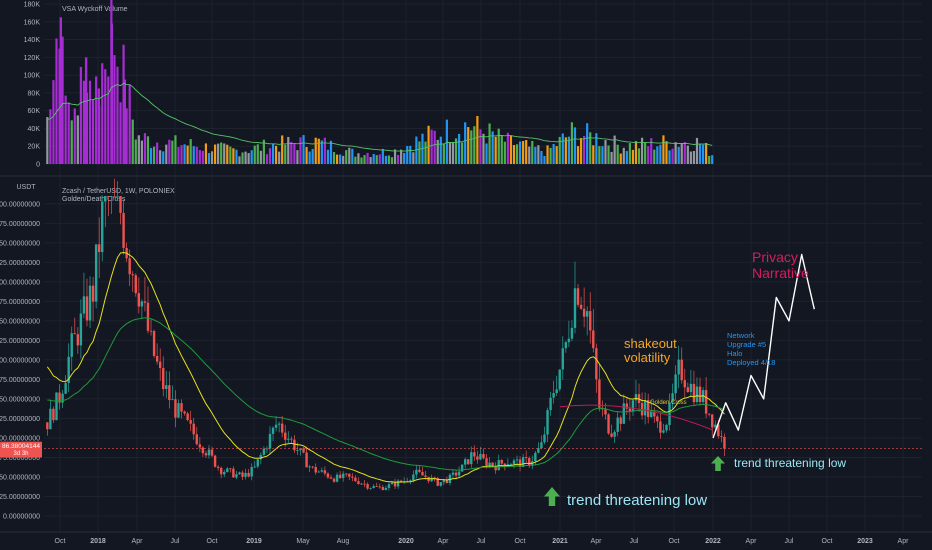 The image size is (932, 550). Describe the element at coordinates (647, 357) in the screenshot. I see `shakeout-line2: volatility` at that location.